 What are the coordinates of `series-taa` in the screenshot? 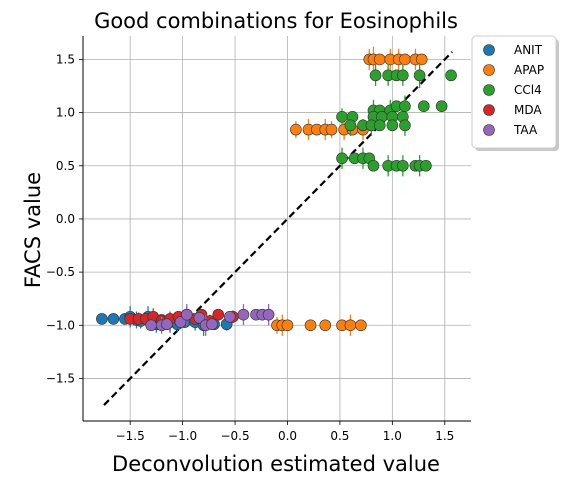 It's located at (210, 320).